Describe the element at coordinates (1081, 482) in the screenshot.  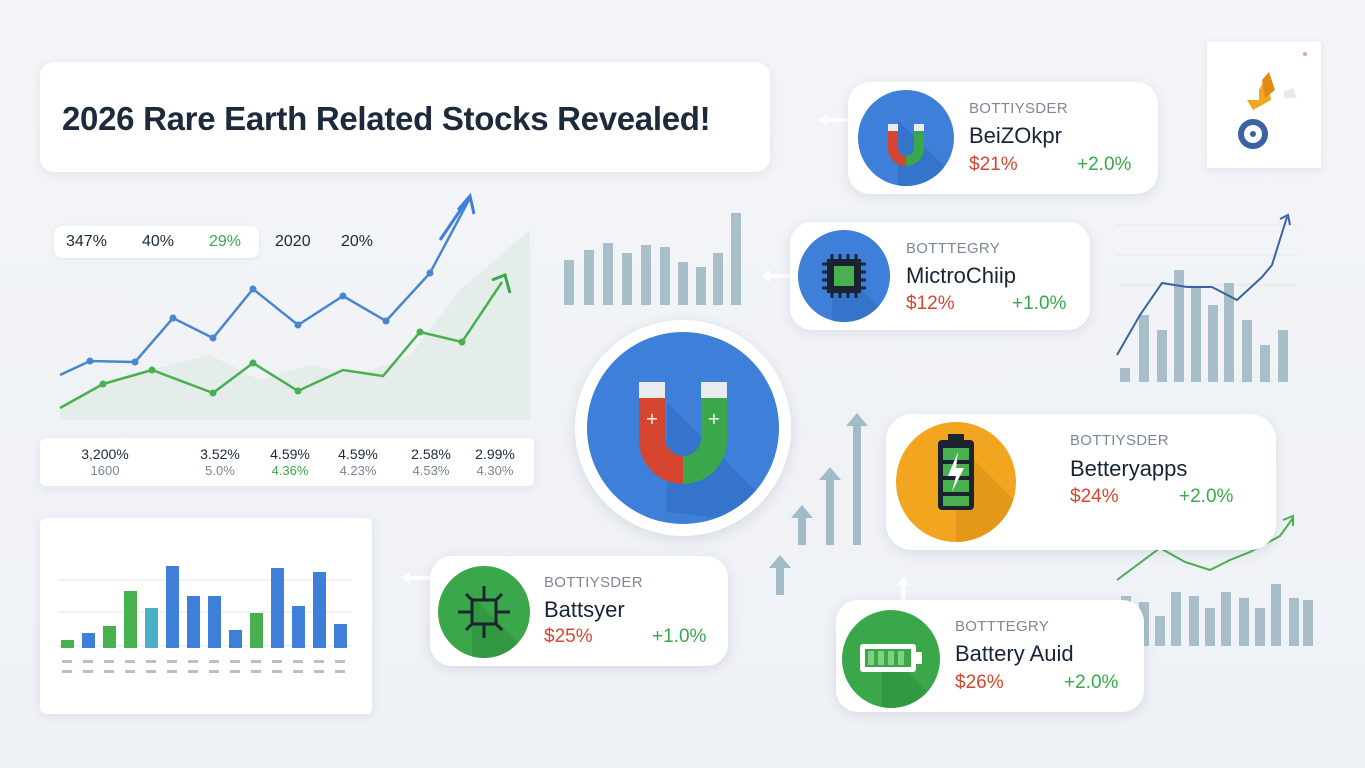
I see `stock-card: BOTTIYSDER Betteryapps $24% +2.0%` at that location.